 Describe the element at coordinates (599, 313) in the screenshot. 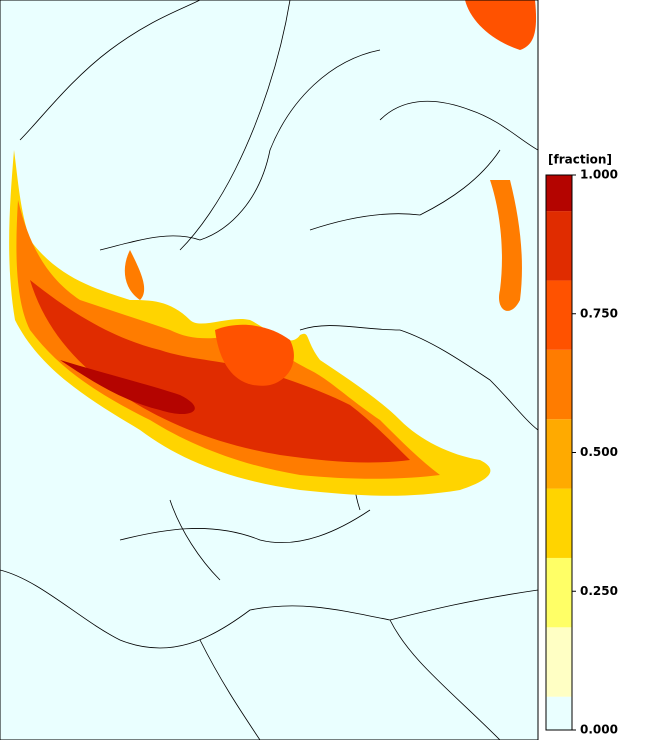

I see `colorbar-tick-label: 0.750` at that location.